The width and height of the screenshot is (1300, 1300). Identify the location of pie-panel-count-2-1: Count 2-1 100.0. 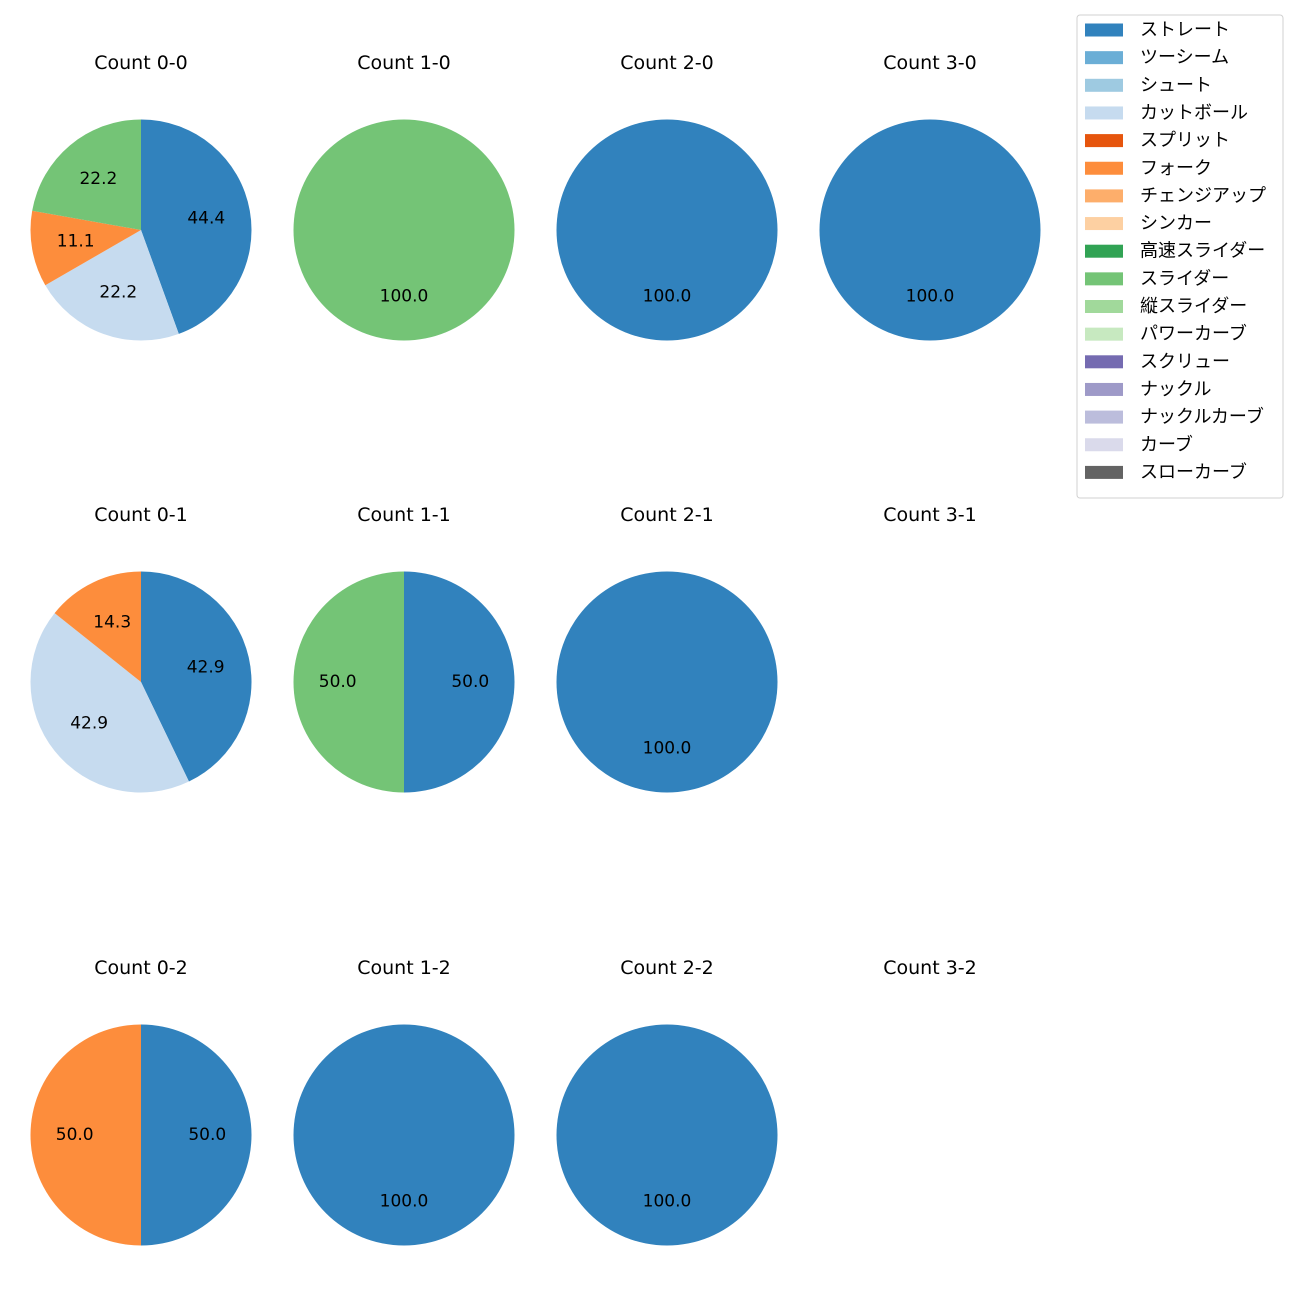
(667, 648).